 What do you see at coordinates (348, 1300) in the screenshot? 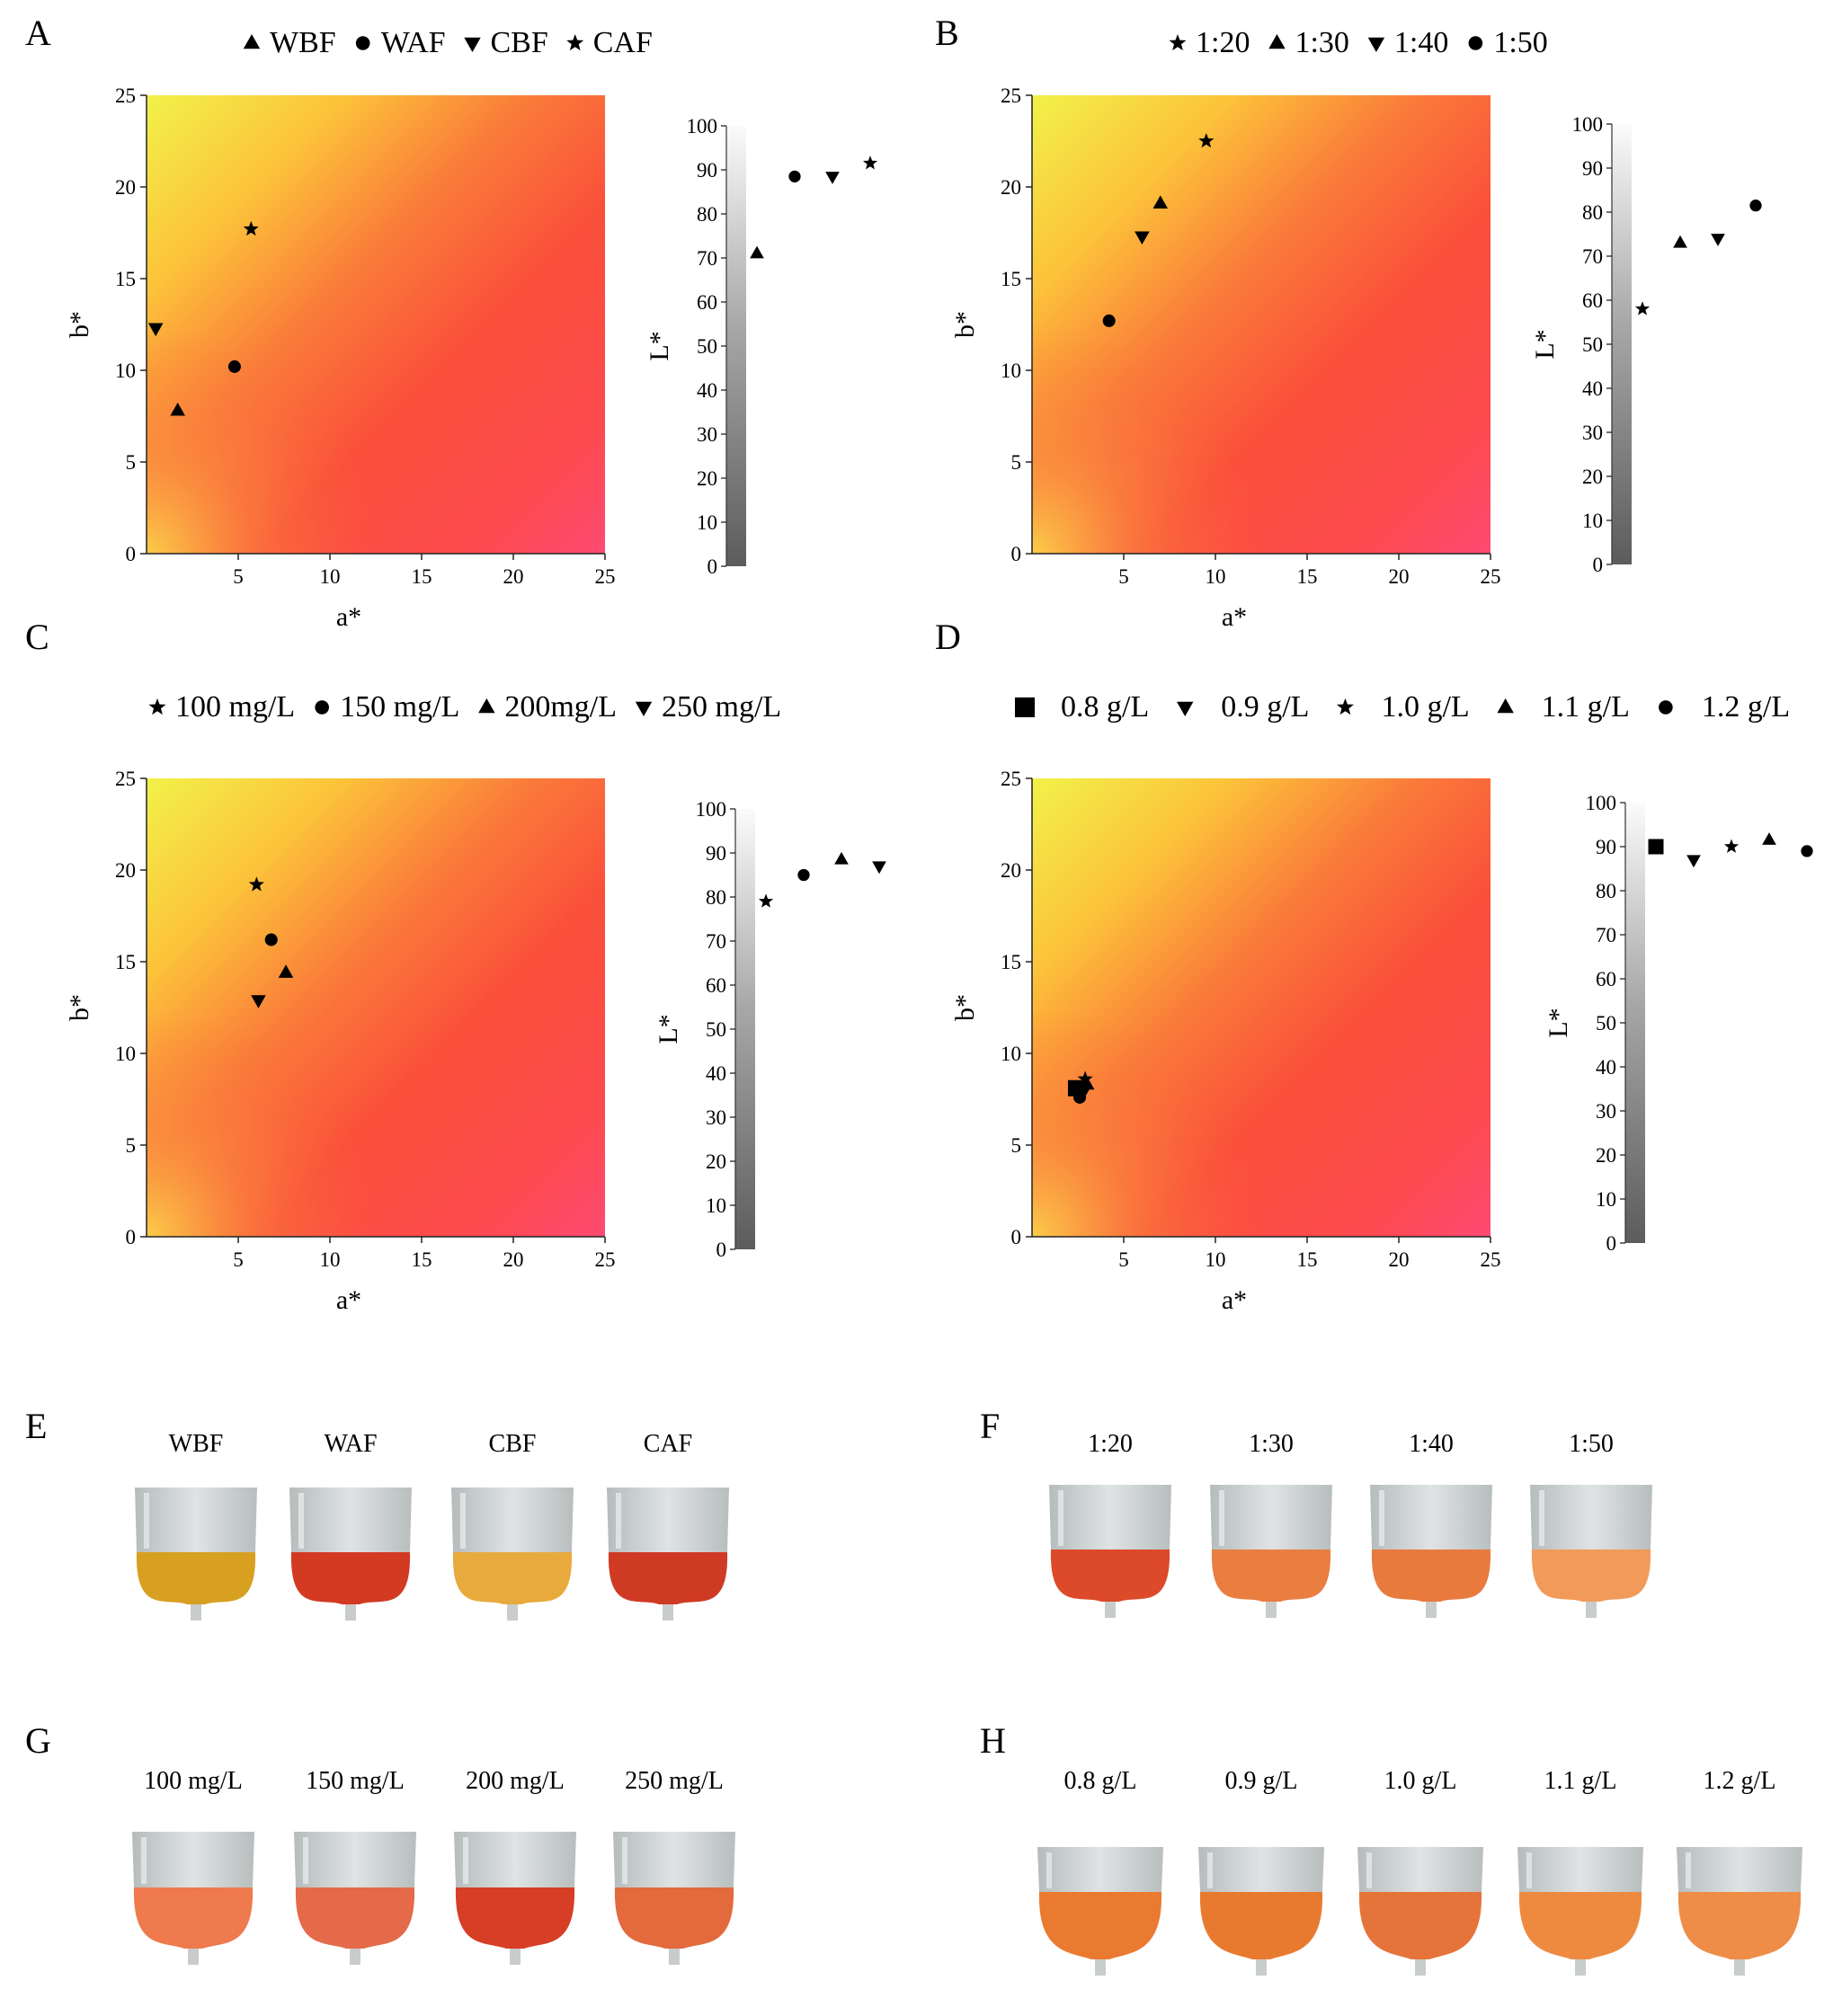
I see `x-axis-label: a*` at bounding box center [348, 1300].